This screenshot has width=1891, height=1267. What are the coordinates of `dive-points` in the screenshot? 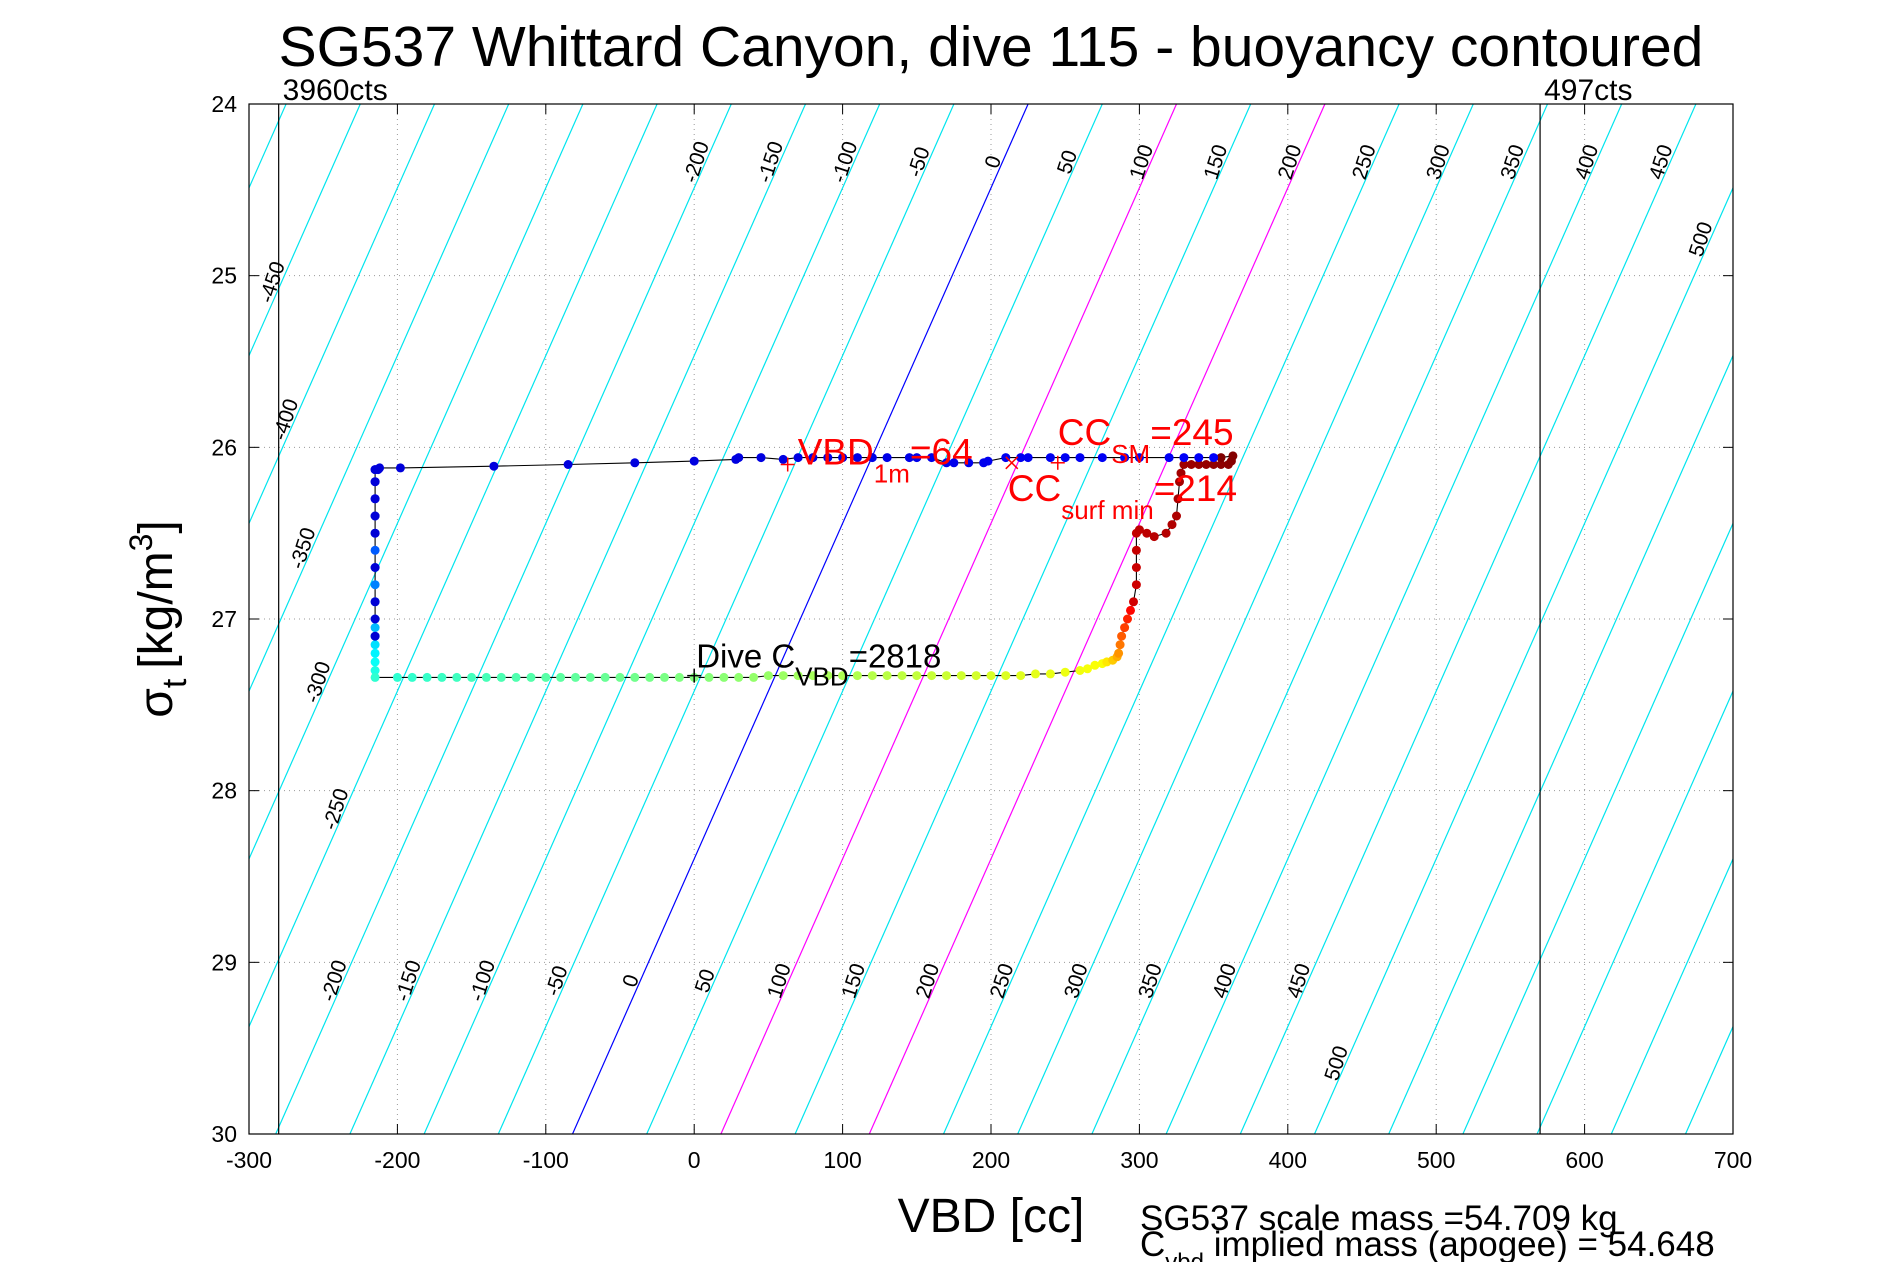 It's located at (804, 566).